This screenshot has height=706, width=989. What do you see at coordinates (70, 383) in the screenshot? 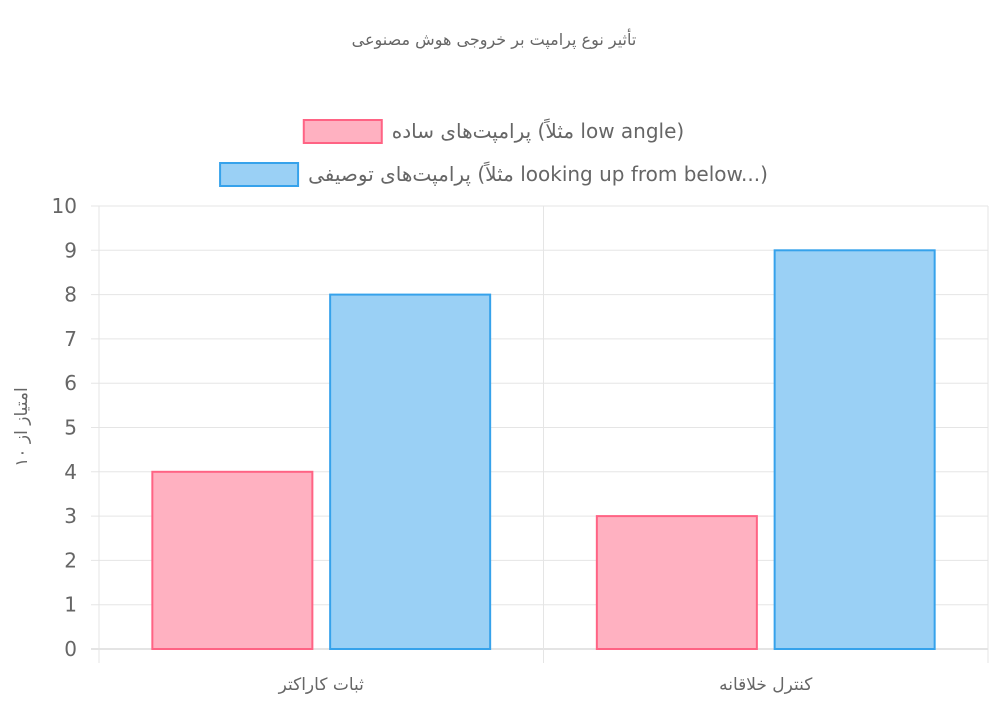
I see `y-tick-label: 6` at bounding box center [70, 383].